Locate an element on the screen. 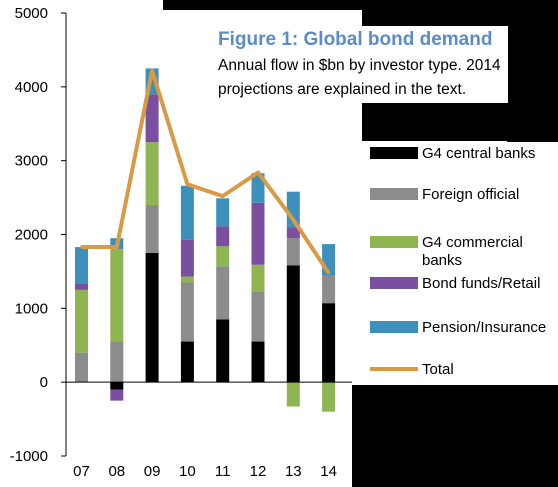 The height and width of the screenshot is (487, 558). legend-label: G4 commercial banks is located at coordinates (472, 251).